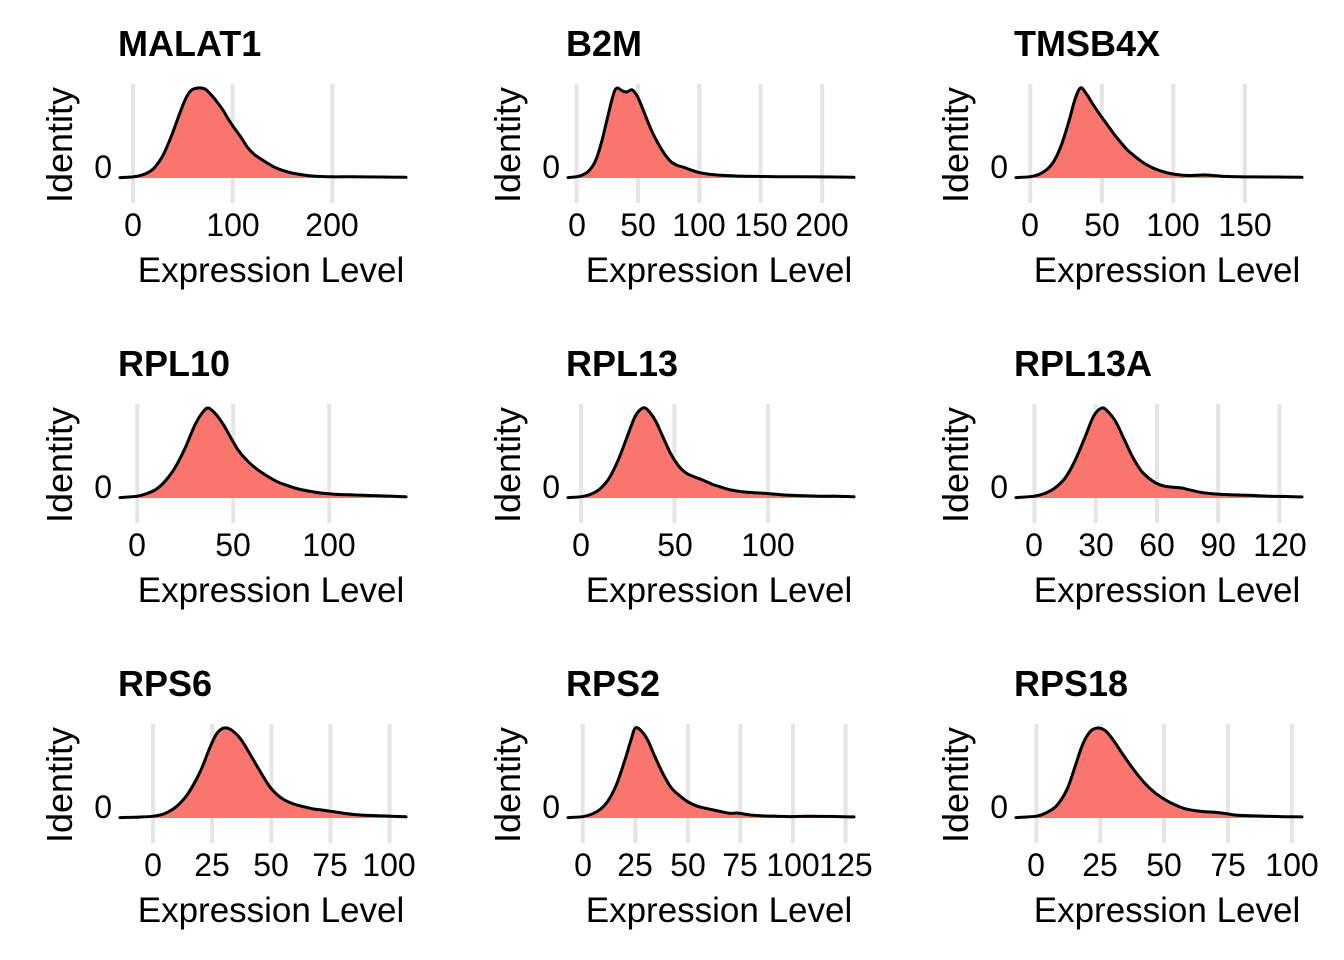  Describe the element at coordinates (1096, 545) in the screenshot. I see `x-tick-label-30: 30` at that location.